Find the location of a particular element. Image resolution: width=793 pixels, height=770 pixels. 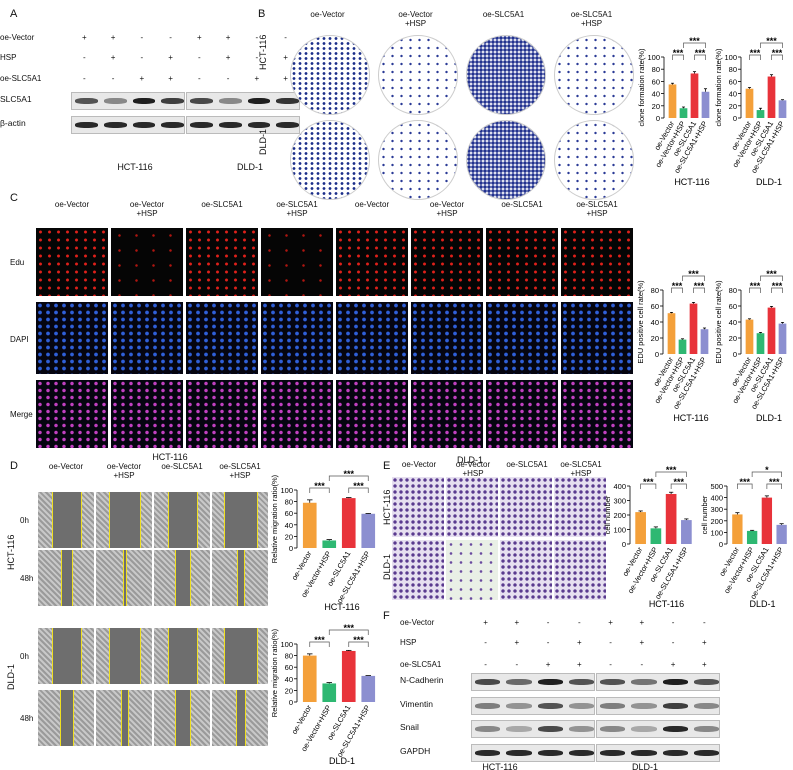

row-label: HCT-116 is located at coordinates (11, 552).